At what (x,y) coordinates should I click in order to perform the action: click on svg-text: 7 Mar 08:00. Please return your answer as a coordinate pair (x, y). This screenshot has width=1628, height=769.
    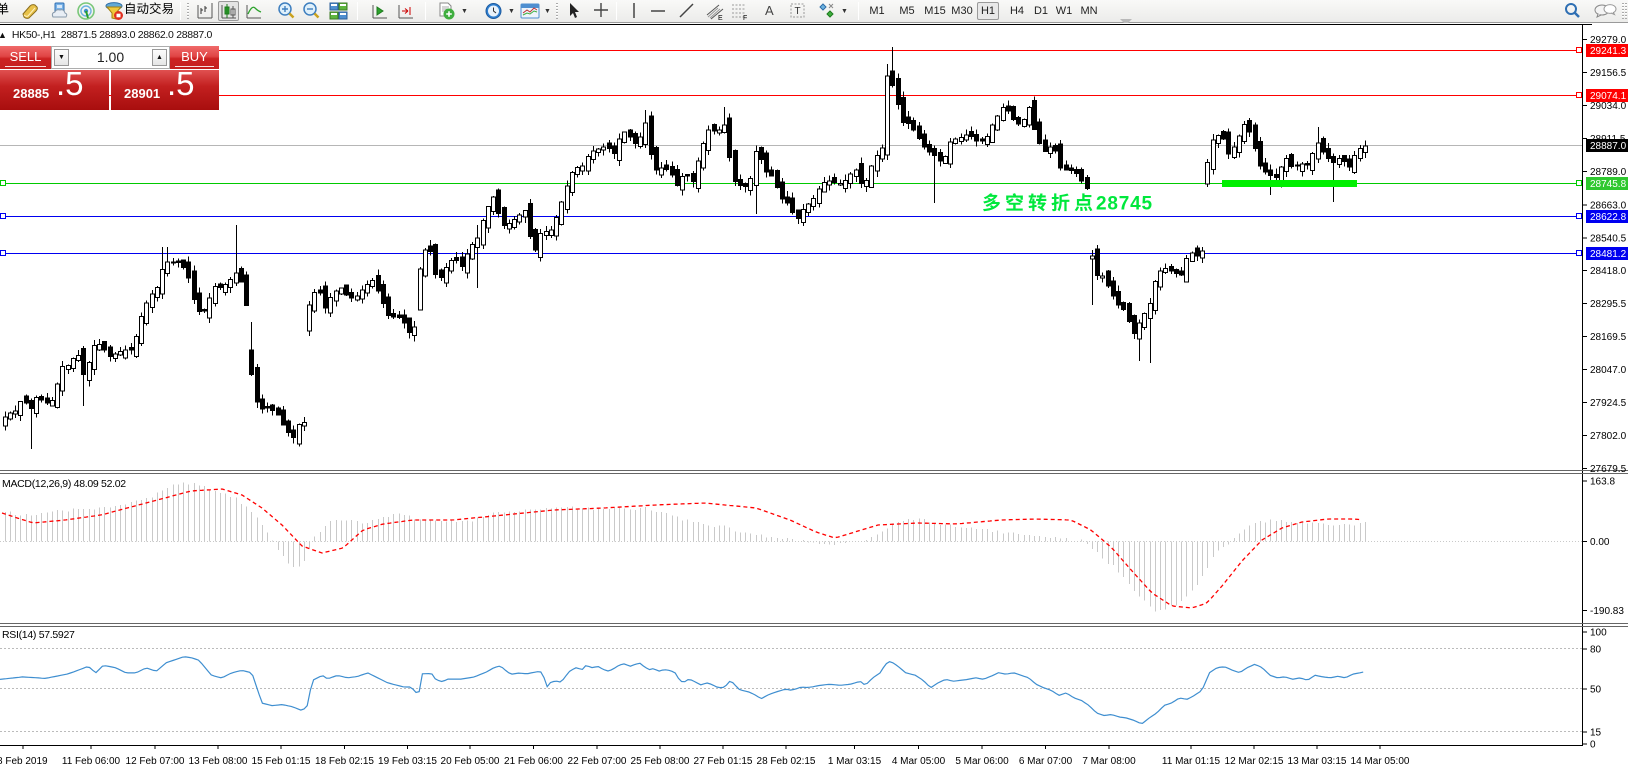
    Looking at the image, I should click on (1109, 761).